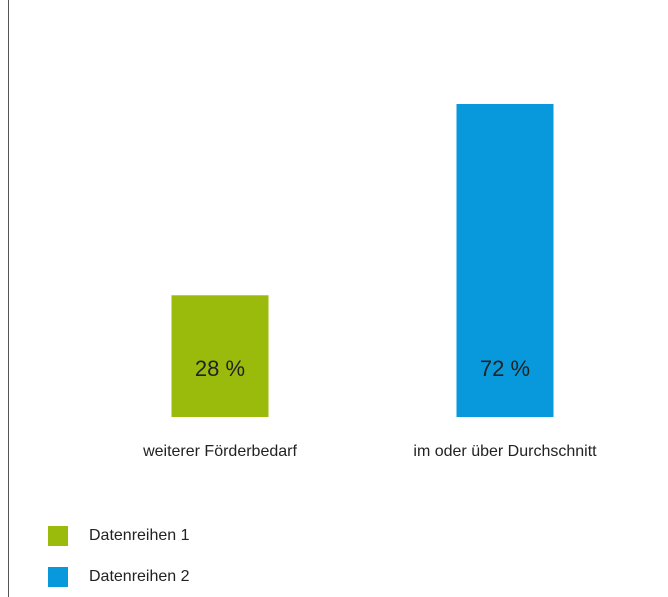 The image size is (668, 597). Describe the element at coordinates (220, 368) in the screenshot. I see `data-label: 28 %` at that location.